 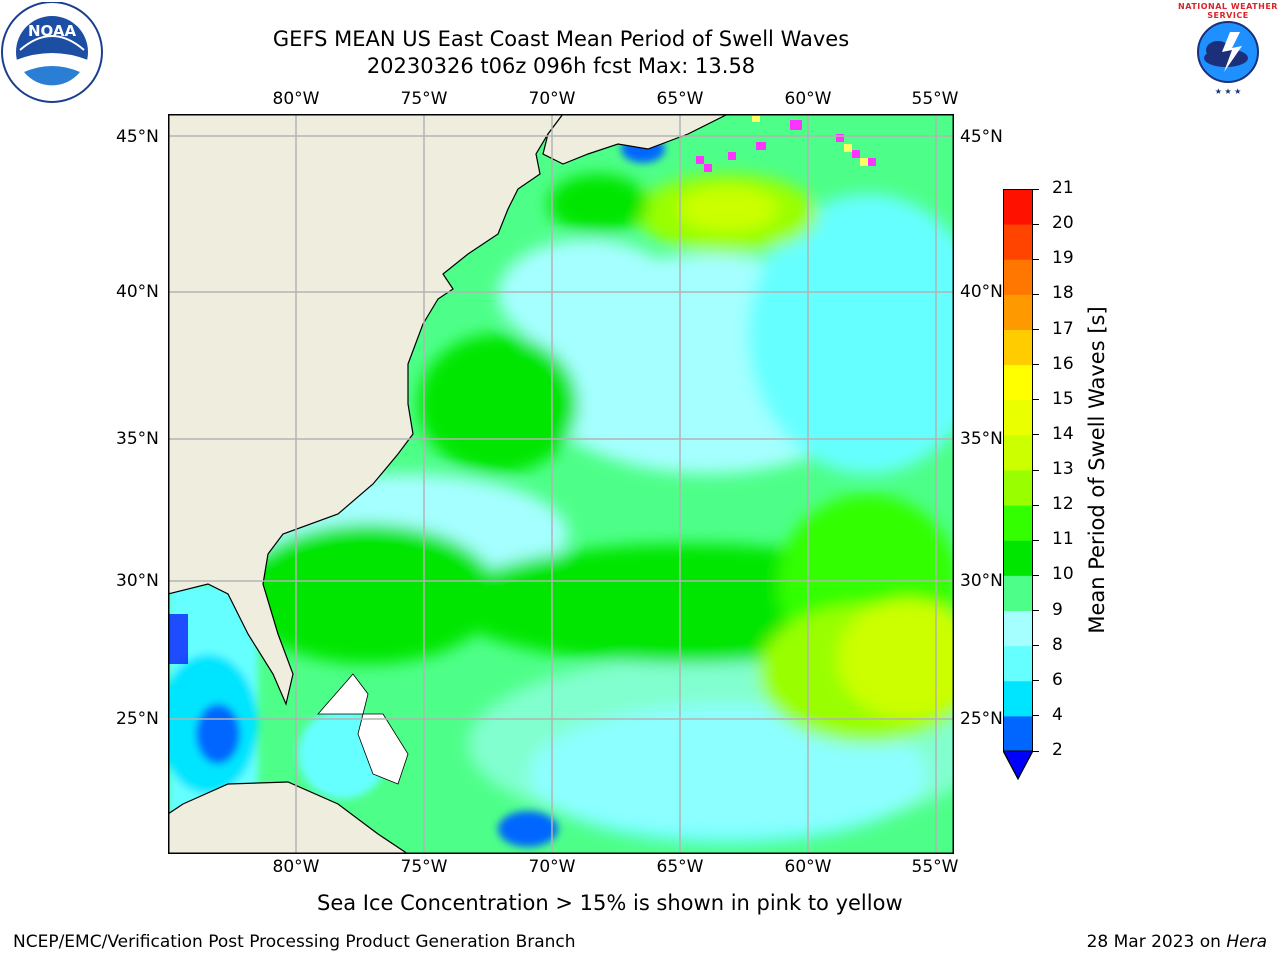 I want to click on colorbar-tick-label: 19, so click(x=1063, y=258).